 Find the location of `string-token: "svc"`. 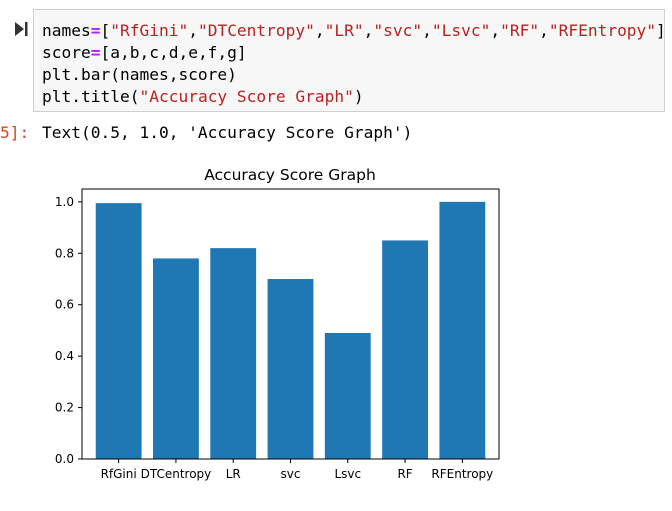

string-token: "svc" is located at coordinates (398, 30).